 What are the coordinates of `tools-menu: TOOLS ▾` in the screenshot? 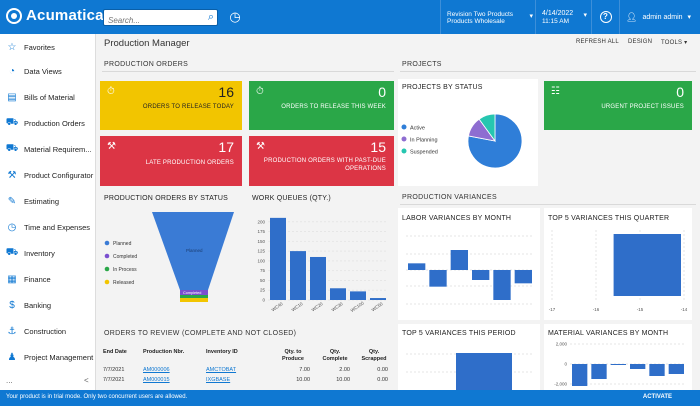 It's located at (674, 42).